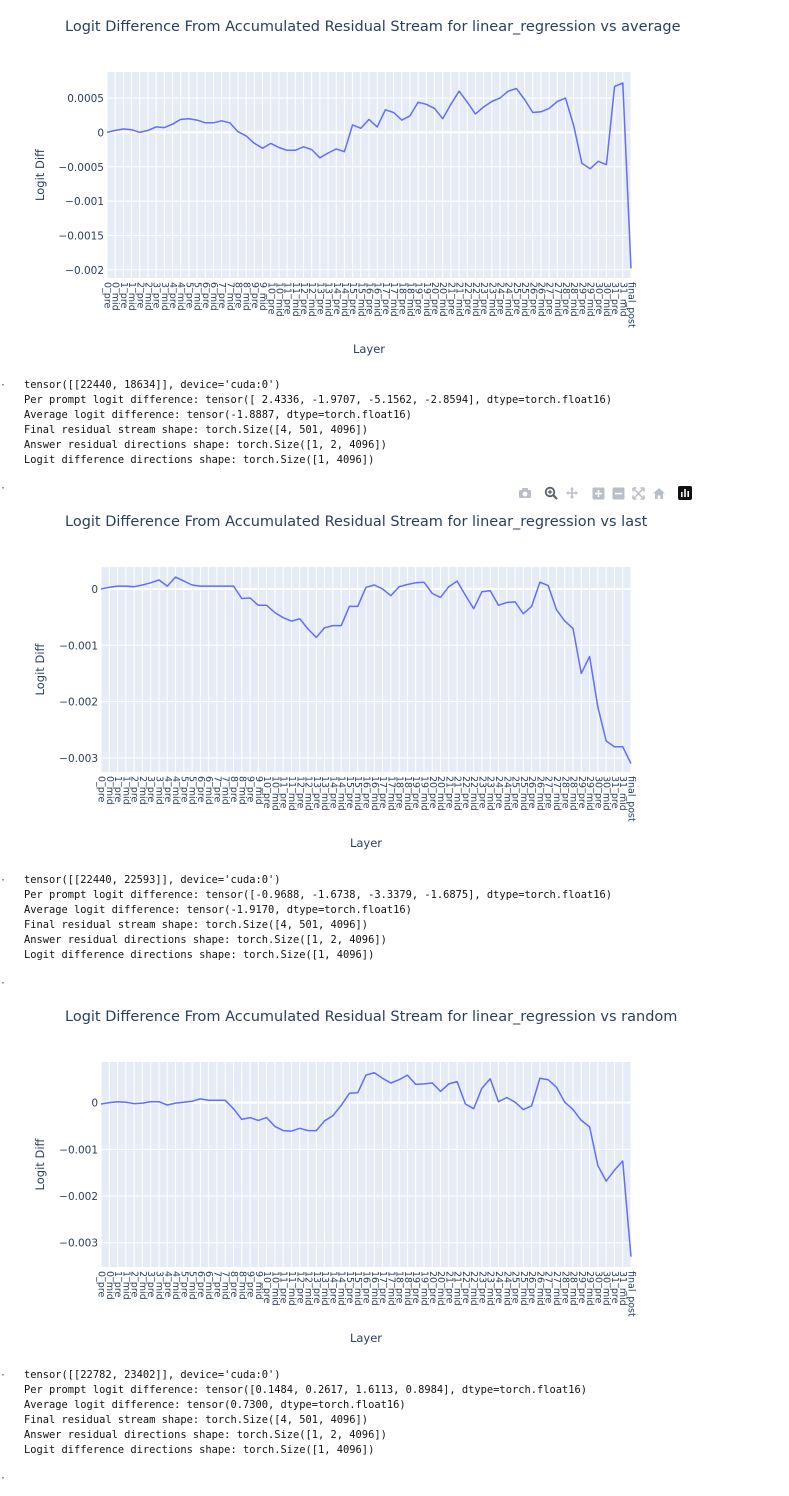  Describe the element at coordinates (551, 493) in the screenshot. I see `zoom-icon` at that location.